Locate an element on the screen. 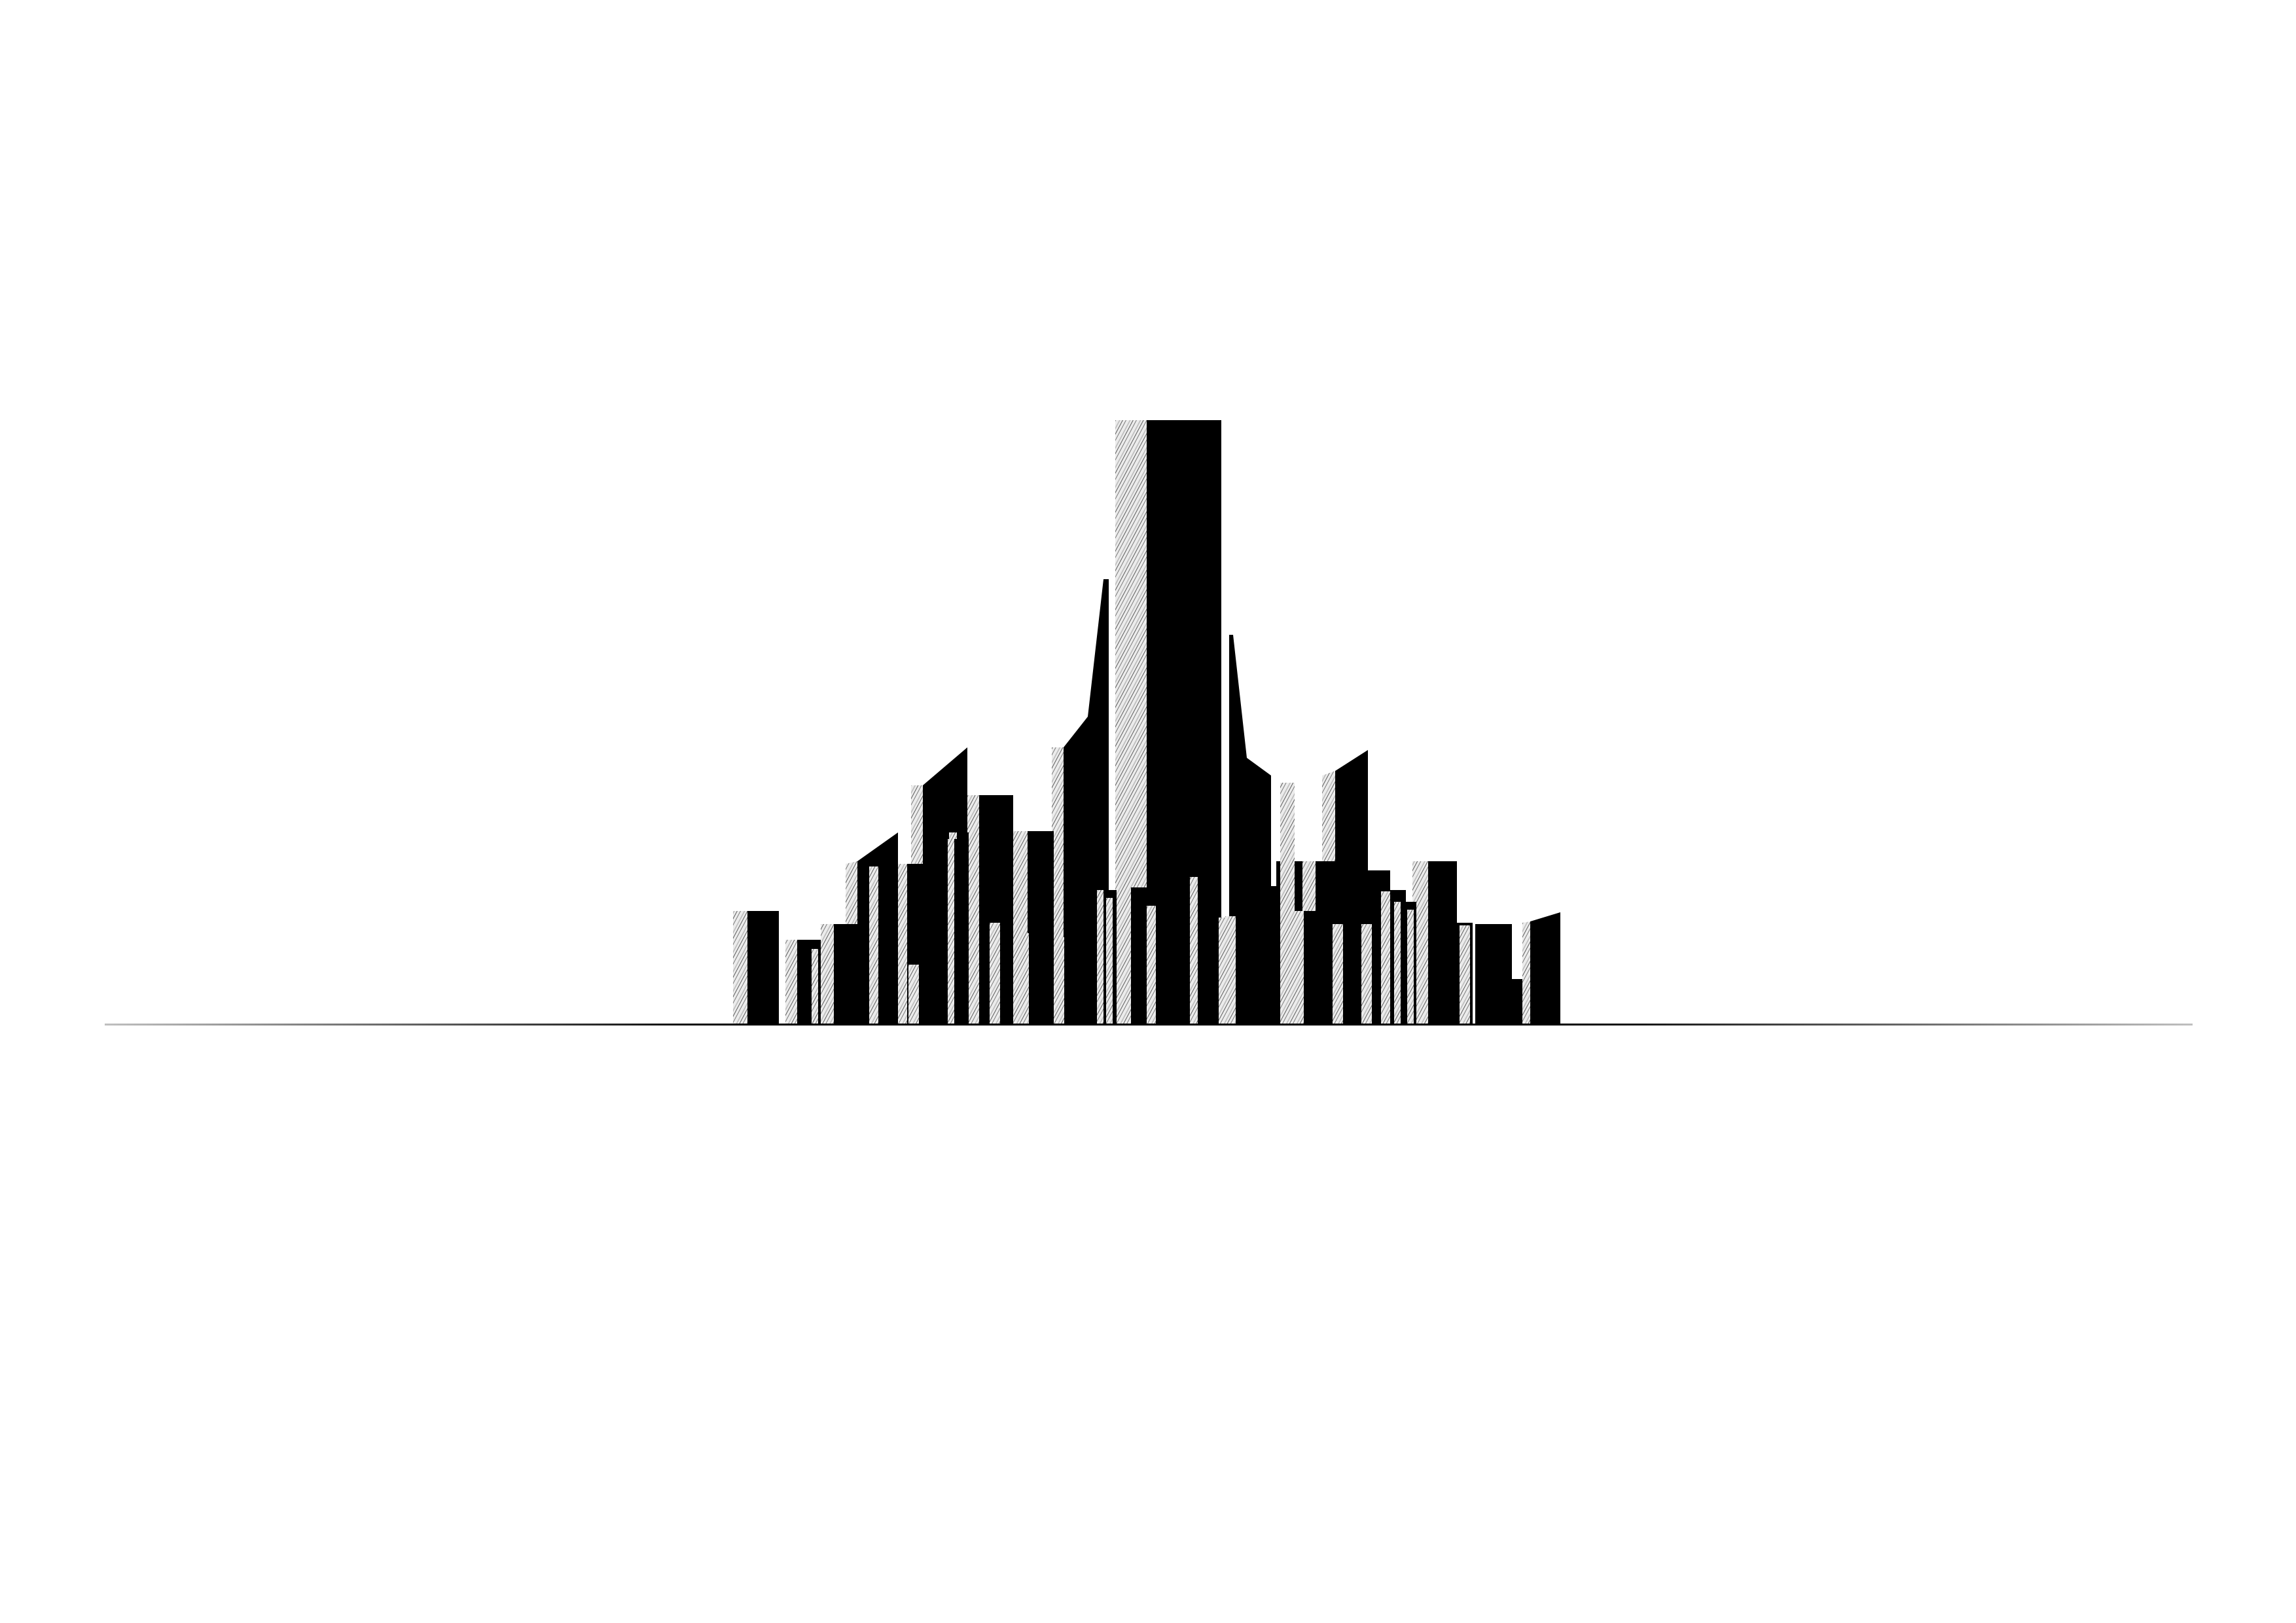 Image resolution: width=2296 pixels, height=1623 pixels. city-skyline is located at coordinates (1146, 722).